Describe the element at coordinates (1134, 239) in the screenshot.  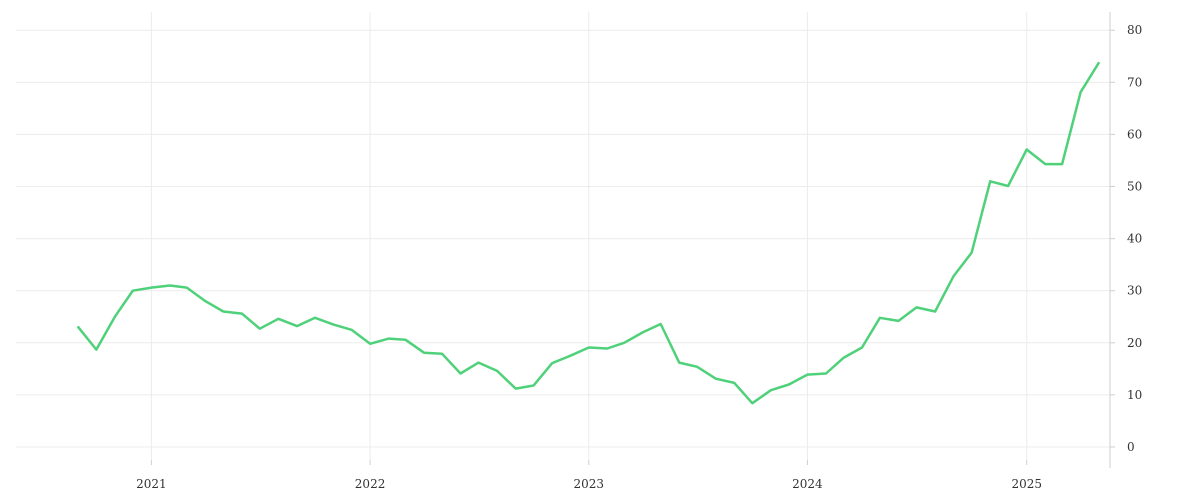
I see `y-tick-label: 40` at that location.